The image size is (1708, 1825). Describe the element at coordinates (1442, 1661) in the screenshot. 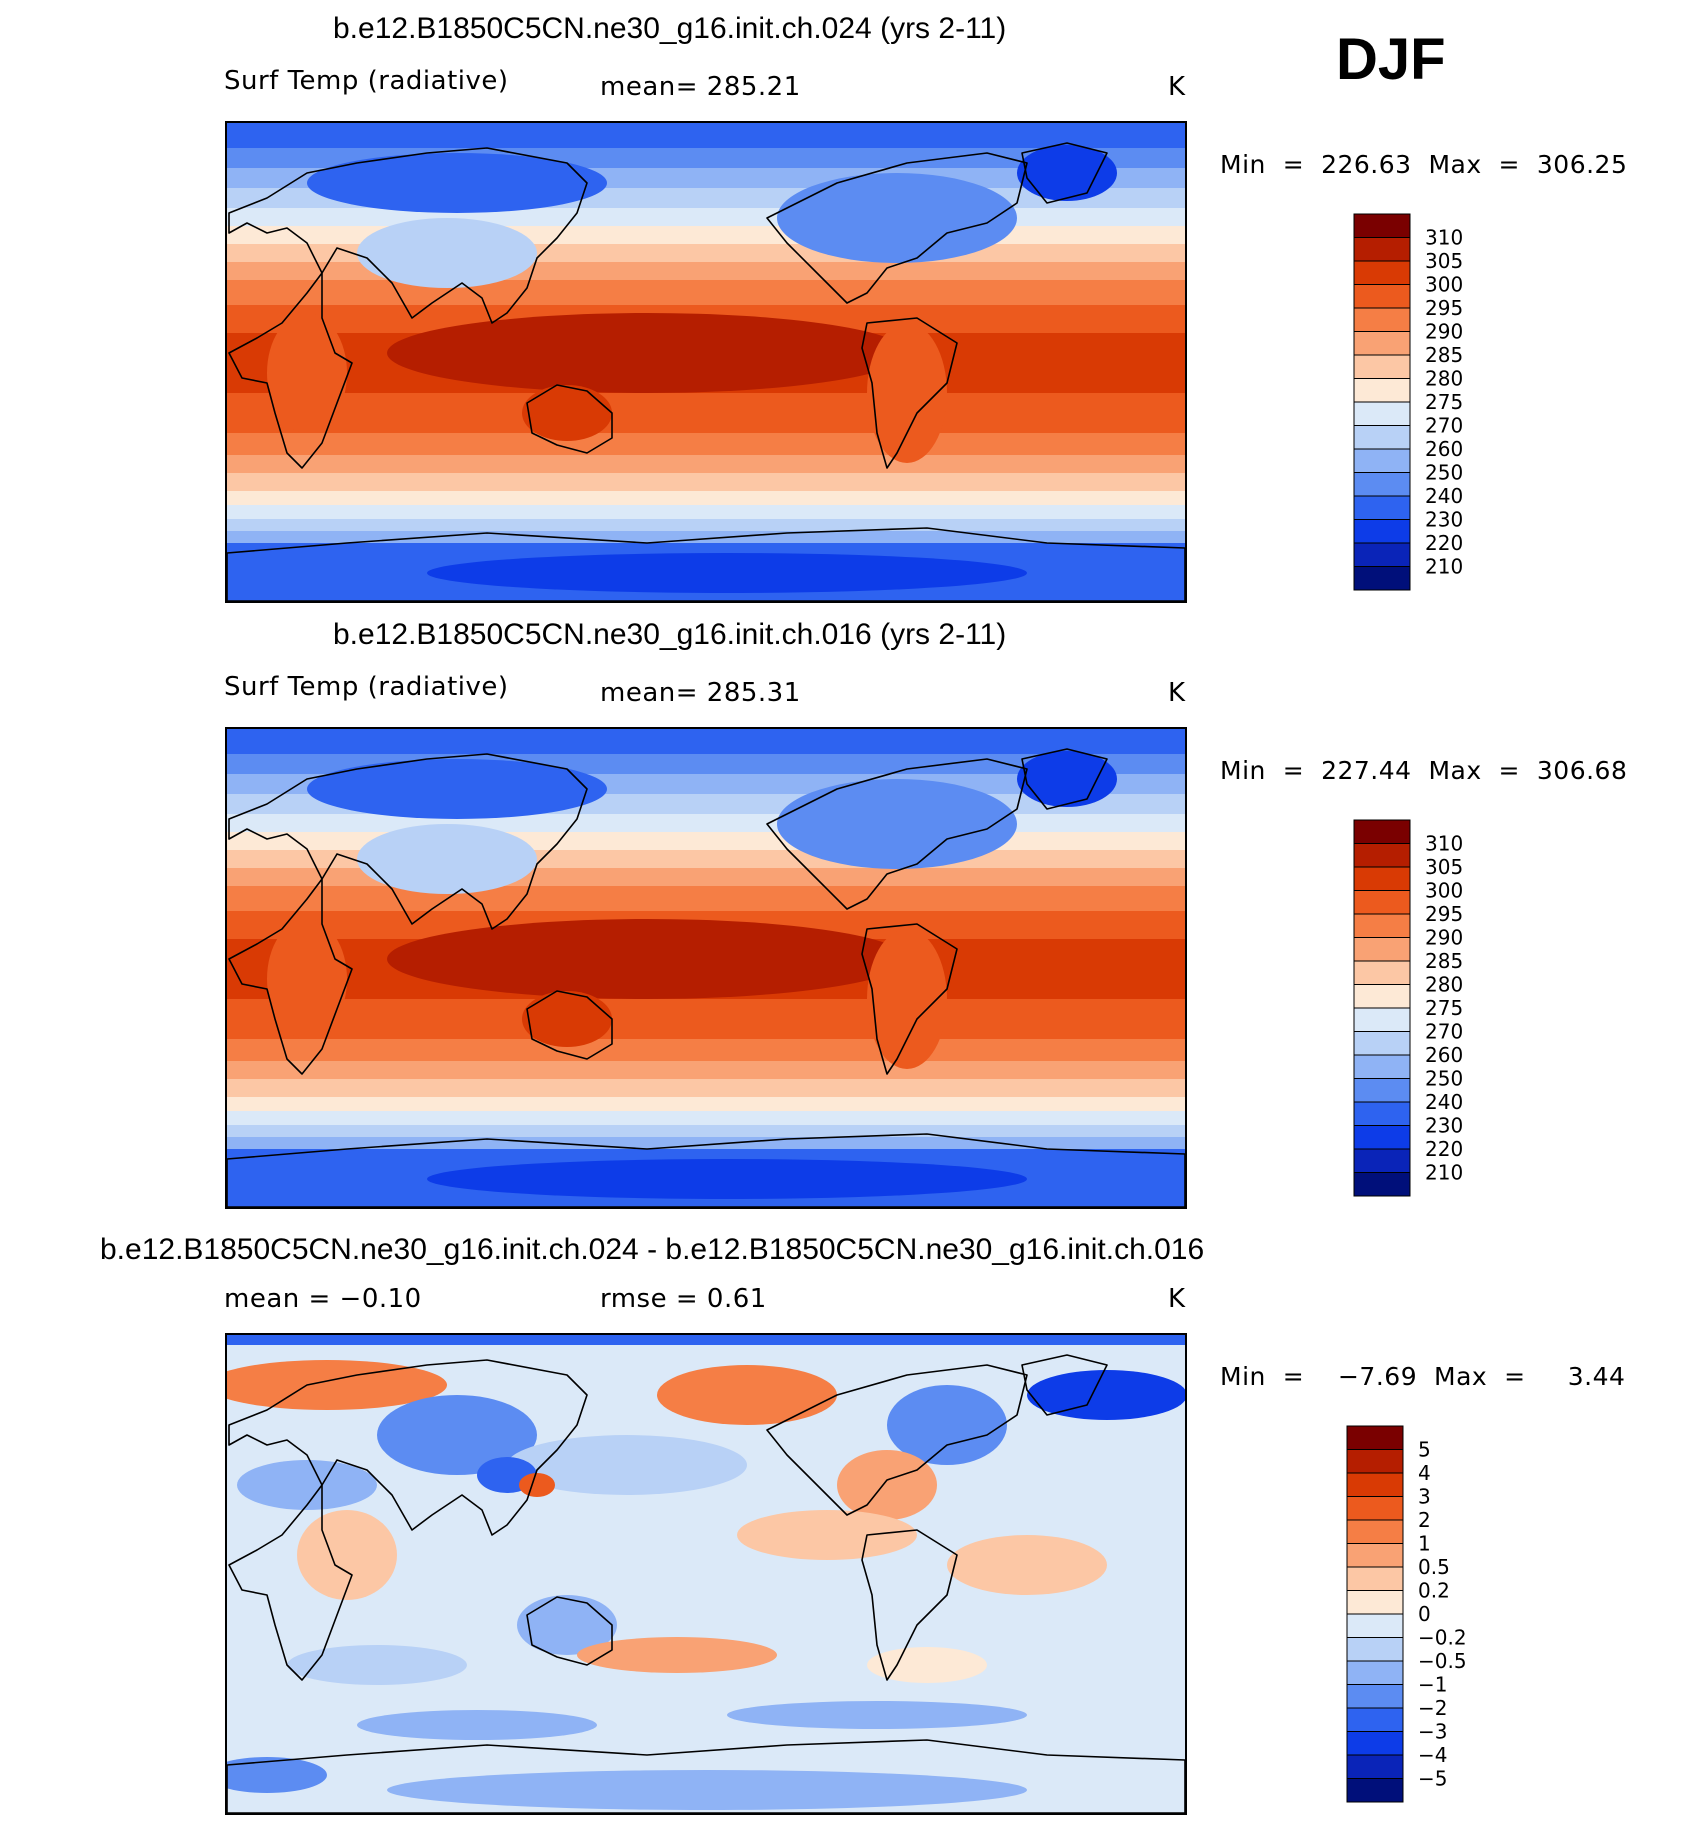

I see `colorbar-tick-label: −0.5` at that location.